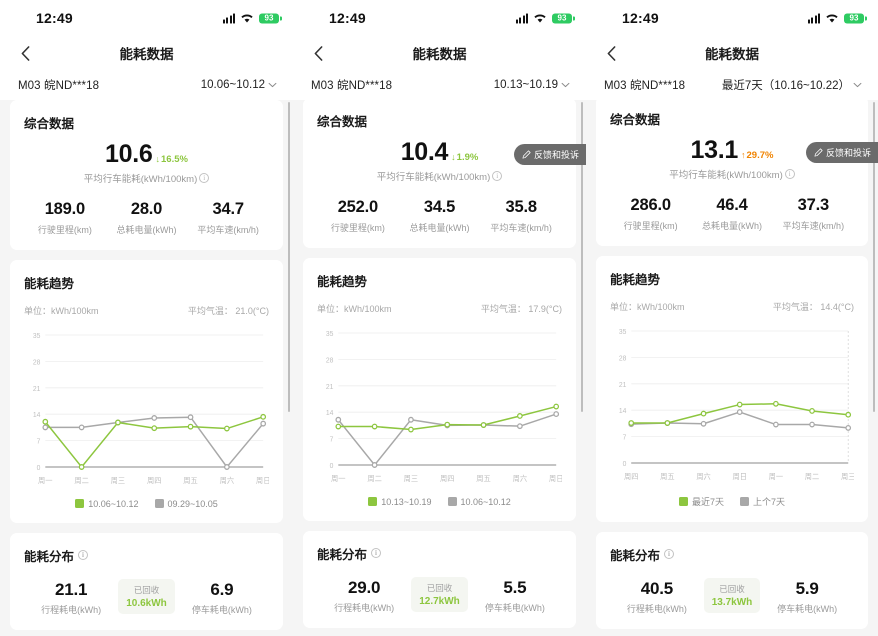 The height and width of the screenshot is (636, 878). Describe the element at coordinates (357, 207) in the screenshot. I see `stat-value: 252.0` at that location.